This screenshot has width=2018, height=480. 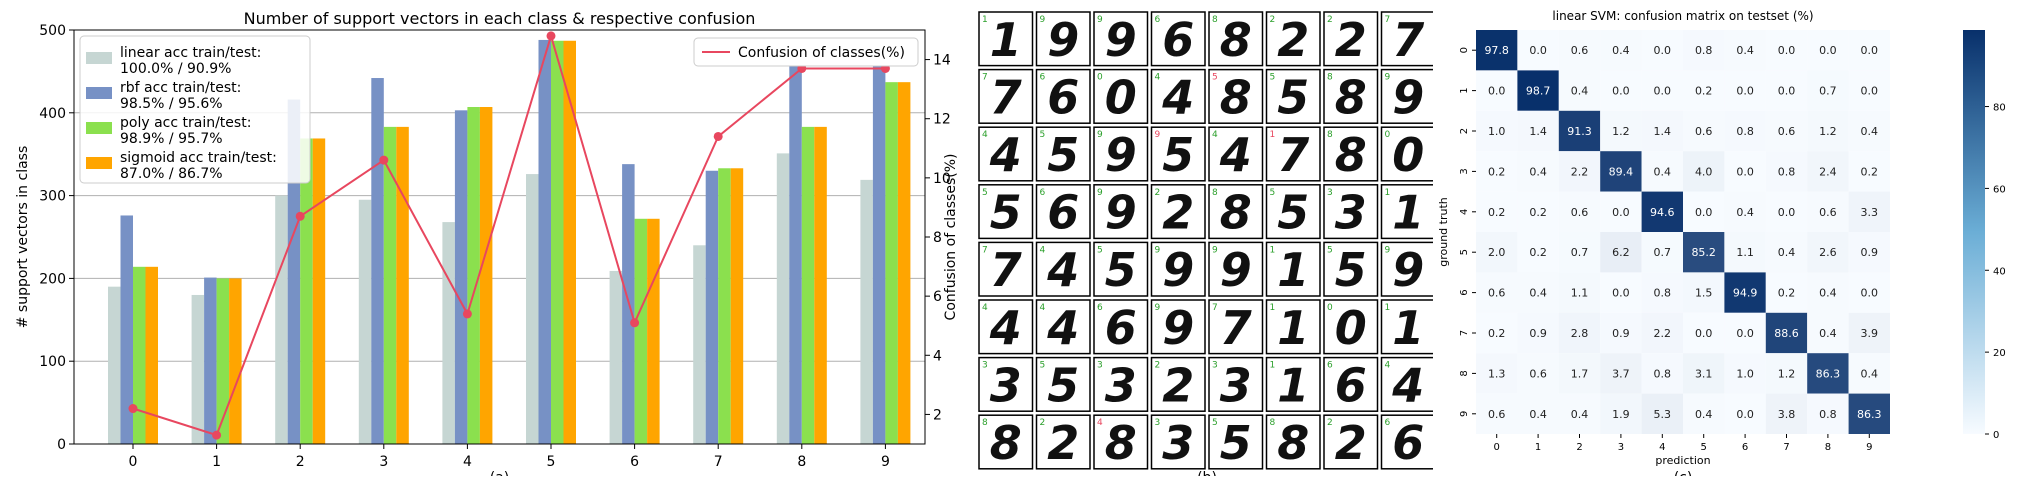 What do you see at coordinates (500, 473) in the screenshot?
I see `panel-caption: (a)` at bounding box center [500, 473].